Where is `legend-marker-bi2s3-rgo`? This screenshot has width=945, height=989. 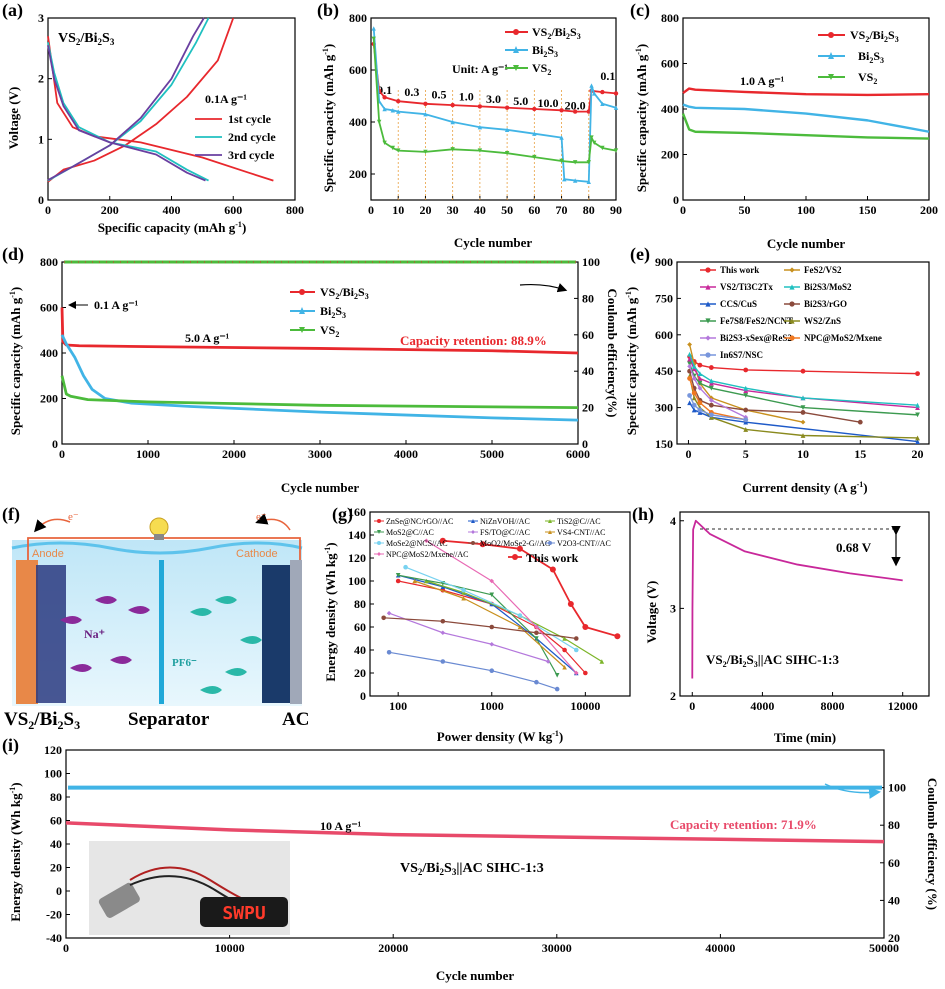 legend-marker-bi2s3-rgo is located at coordinates (792, 304).